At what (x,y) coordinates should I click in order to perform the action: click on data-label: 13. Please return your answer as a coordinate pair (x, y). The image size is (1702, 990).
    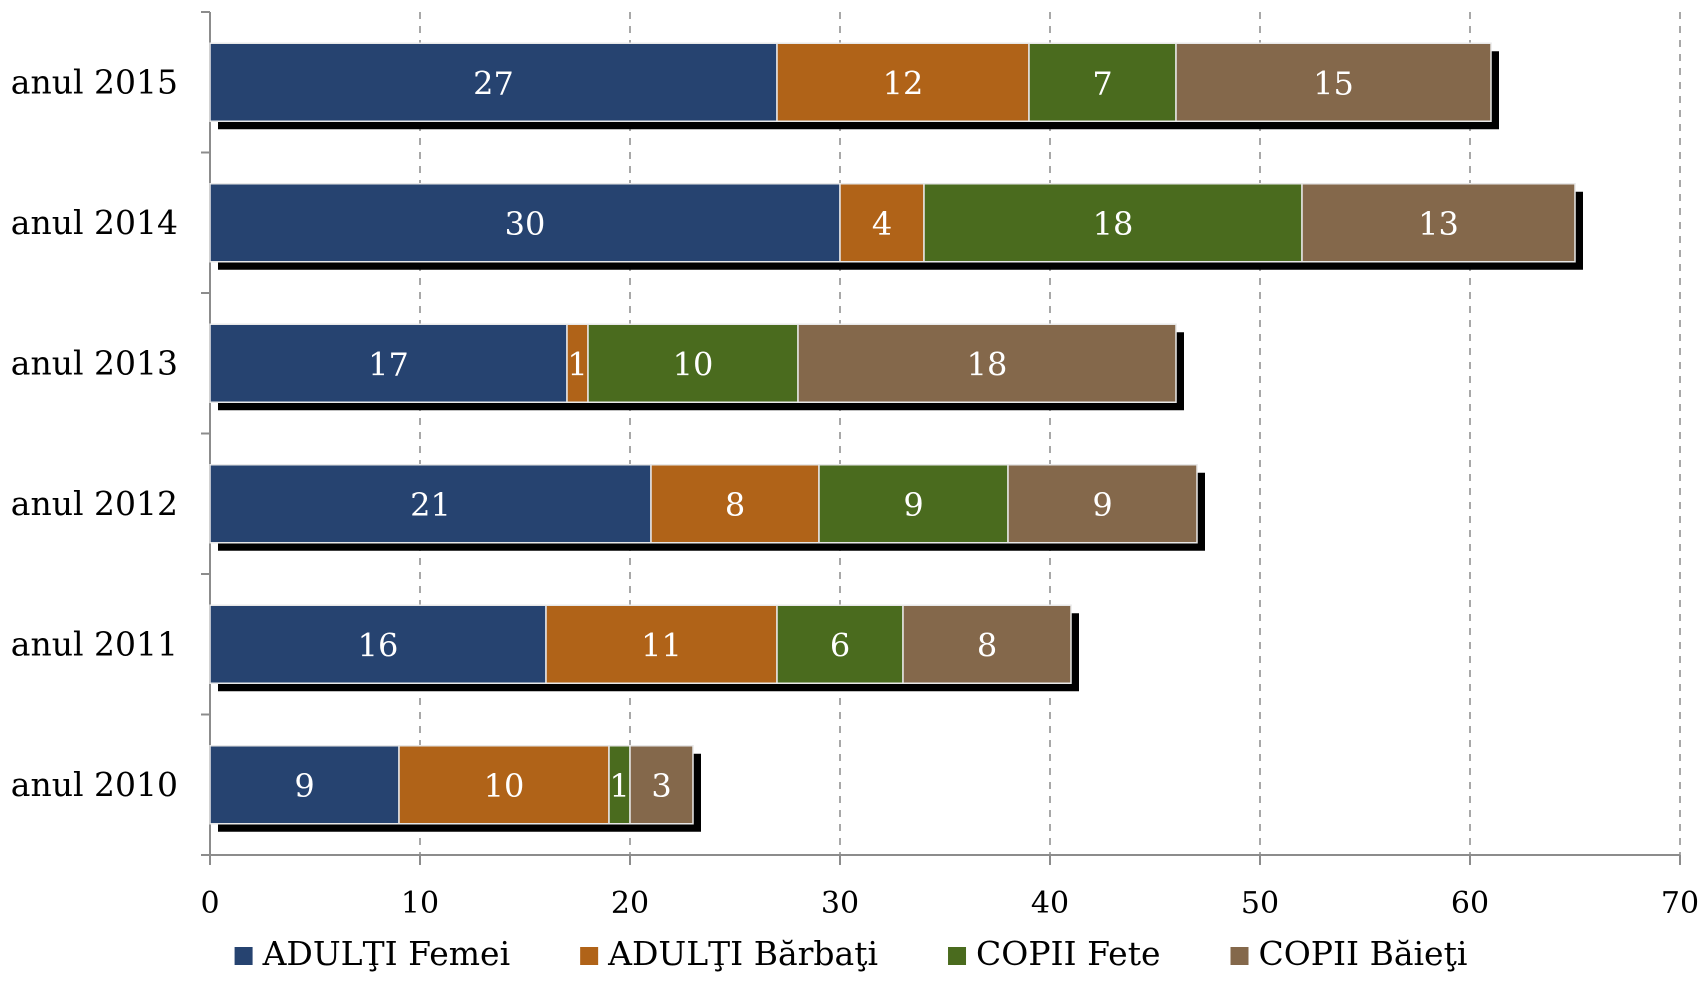
    Looking at the image, I should click on (1438, 224).